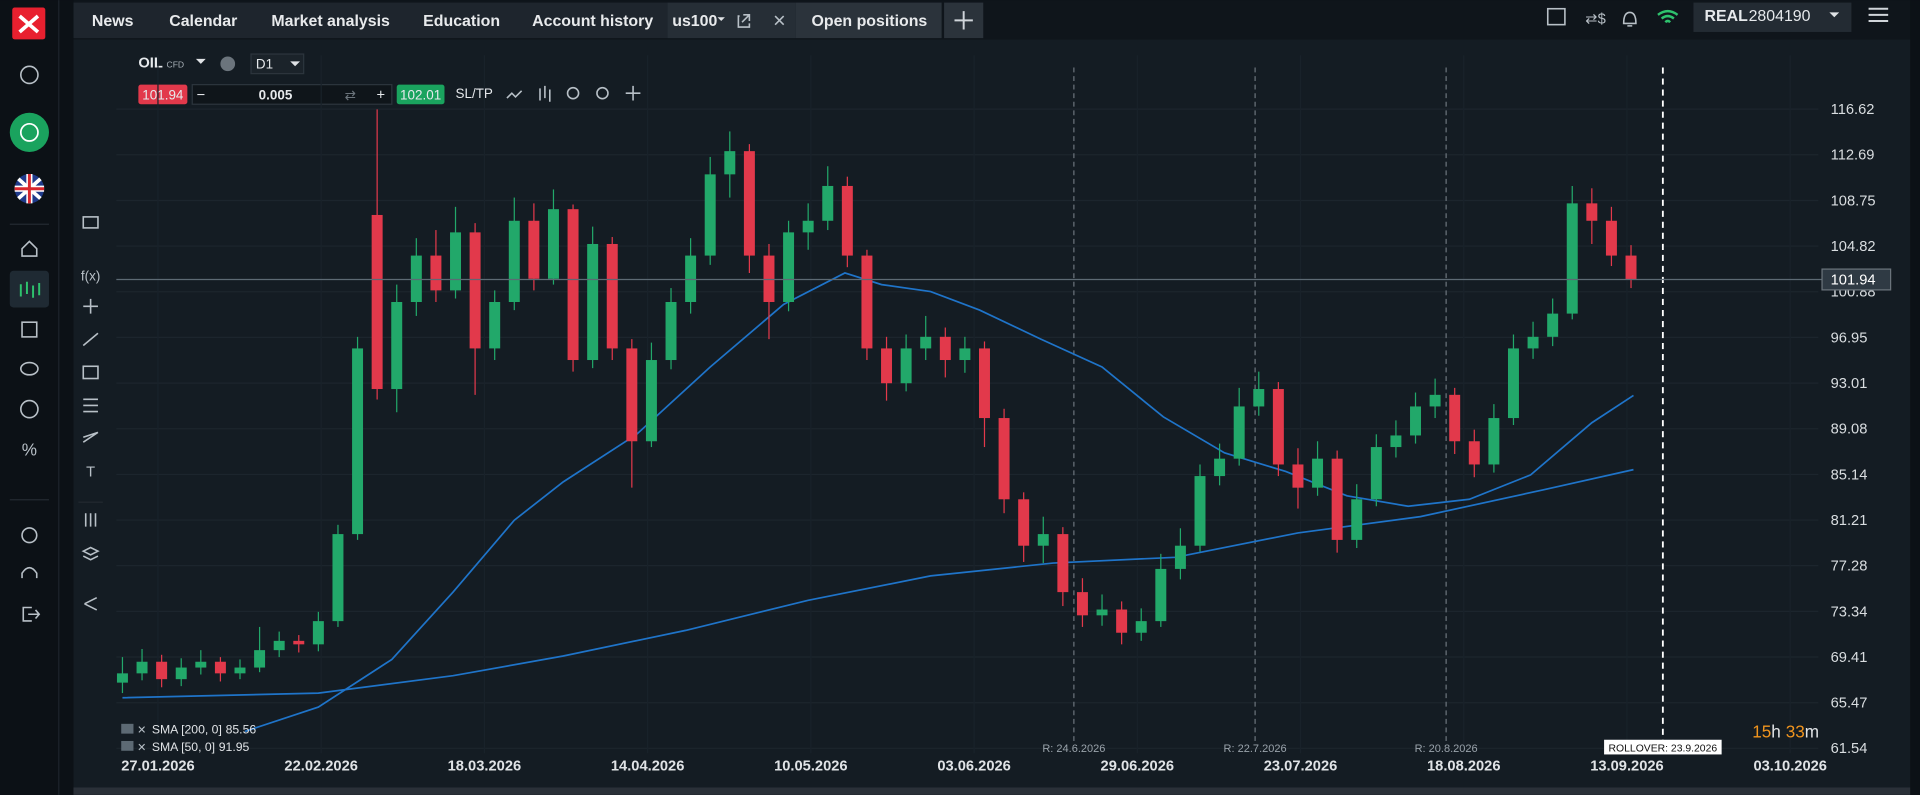 The width and height of the screenshot is (1920, 795). Describe the element at coordinates (201, 95) in the screenshot. I see `lot-minus: −` at that location.